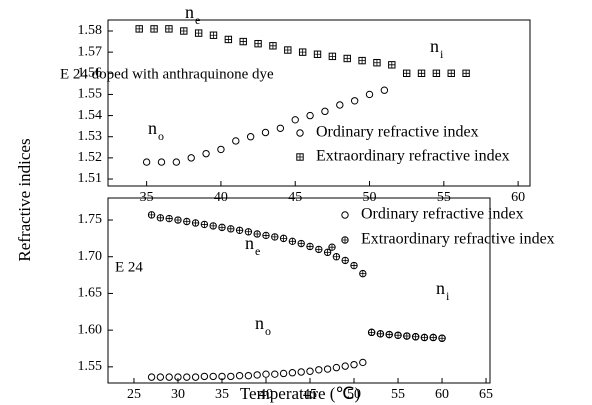 Image resolution: width=592 pixels, height=405 pixels. Describe the element at coordinates (90, 136) in the screenshot. I see `y-tick-label: 1.53` at that location.